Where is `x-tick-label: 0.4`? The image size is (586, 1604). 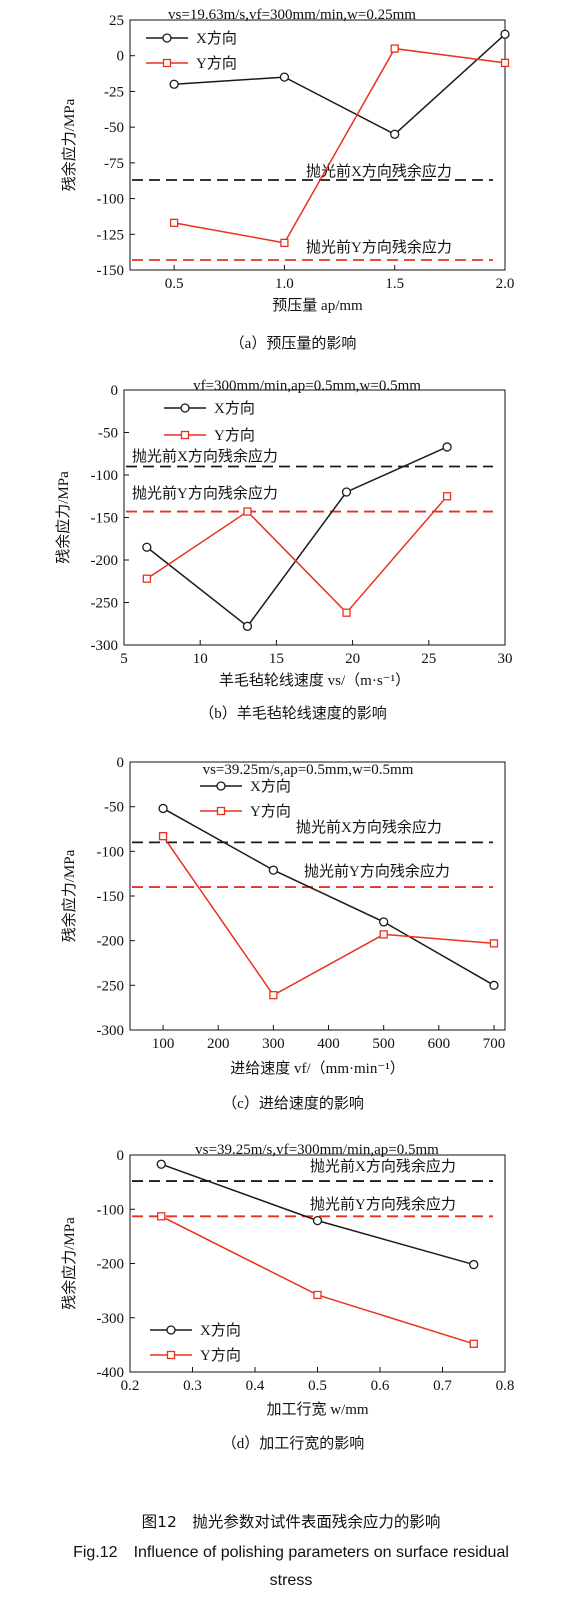
x-tick-label: 0.4 is located at coordinates (255, 1386).